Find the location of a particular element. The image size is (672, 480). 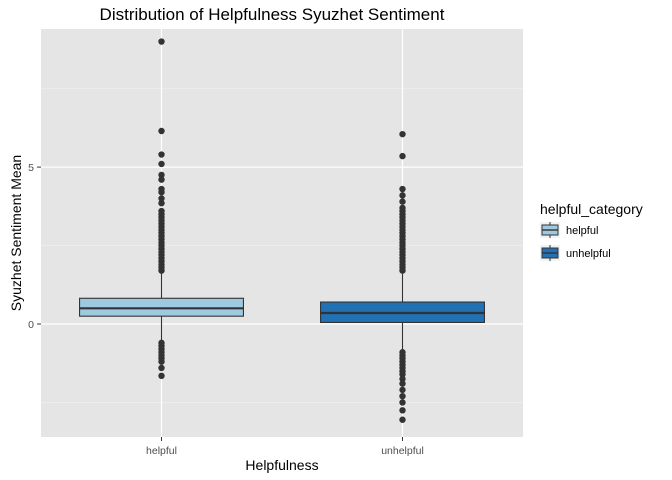

legend-entry-helpful: helpful is located at coordinates (569, 230).